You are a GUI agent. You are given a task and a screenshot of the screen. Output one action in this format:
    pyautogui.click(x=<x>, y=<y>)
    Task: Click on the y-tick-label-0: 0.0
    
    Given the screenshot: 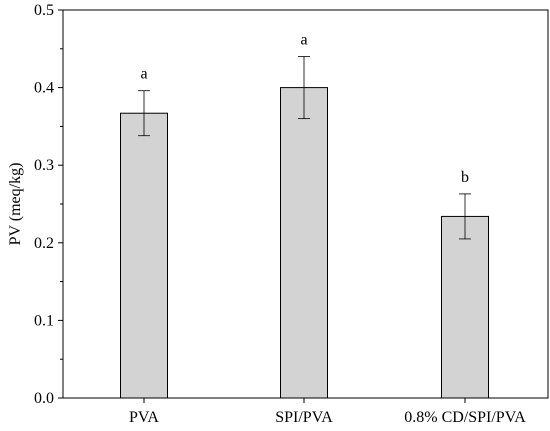 What is the action you would take?
    pyautogui.click(x=44, y=398)
    